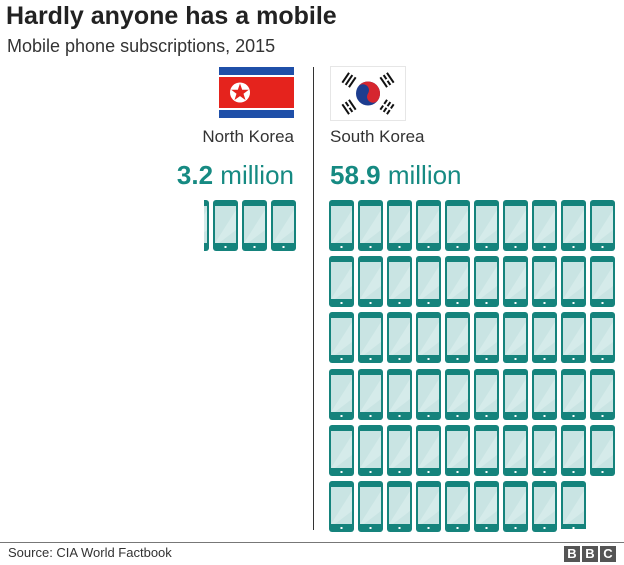 The width and height of the screenshot is (624, 565). What do you see at coordinates (90, 552) in the screenshot?
I see `source-note: Source: CIA World Factbook` at bounding box center [90, 552].